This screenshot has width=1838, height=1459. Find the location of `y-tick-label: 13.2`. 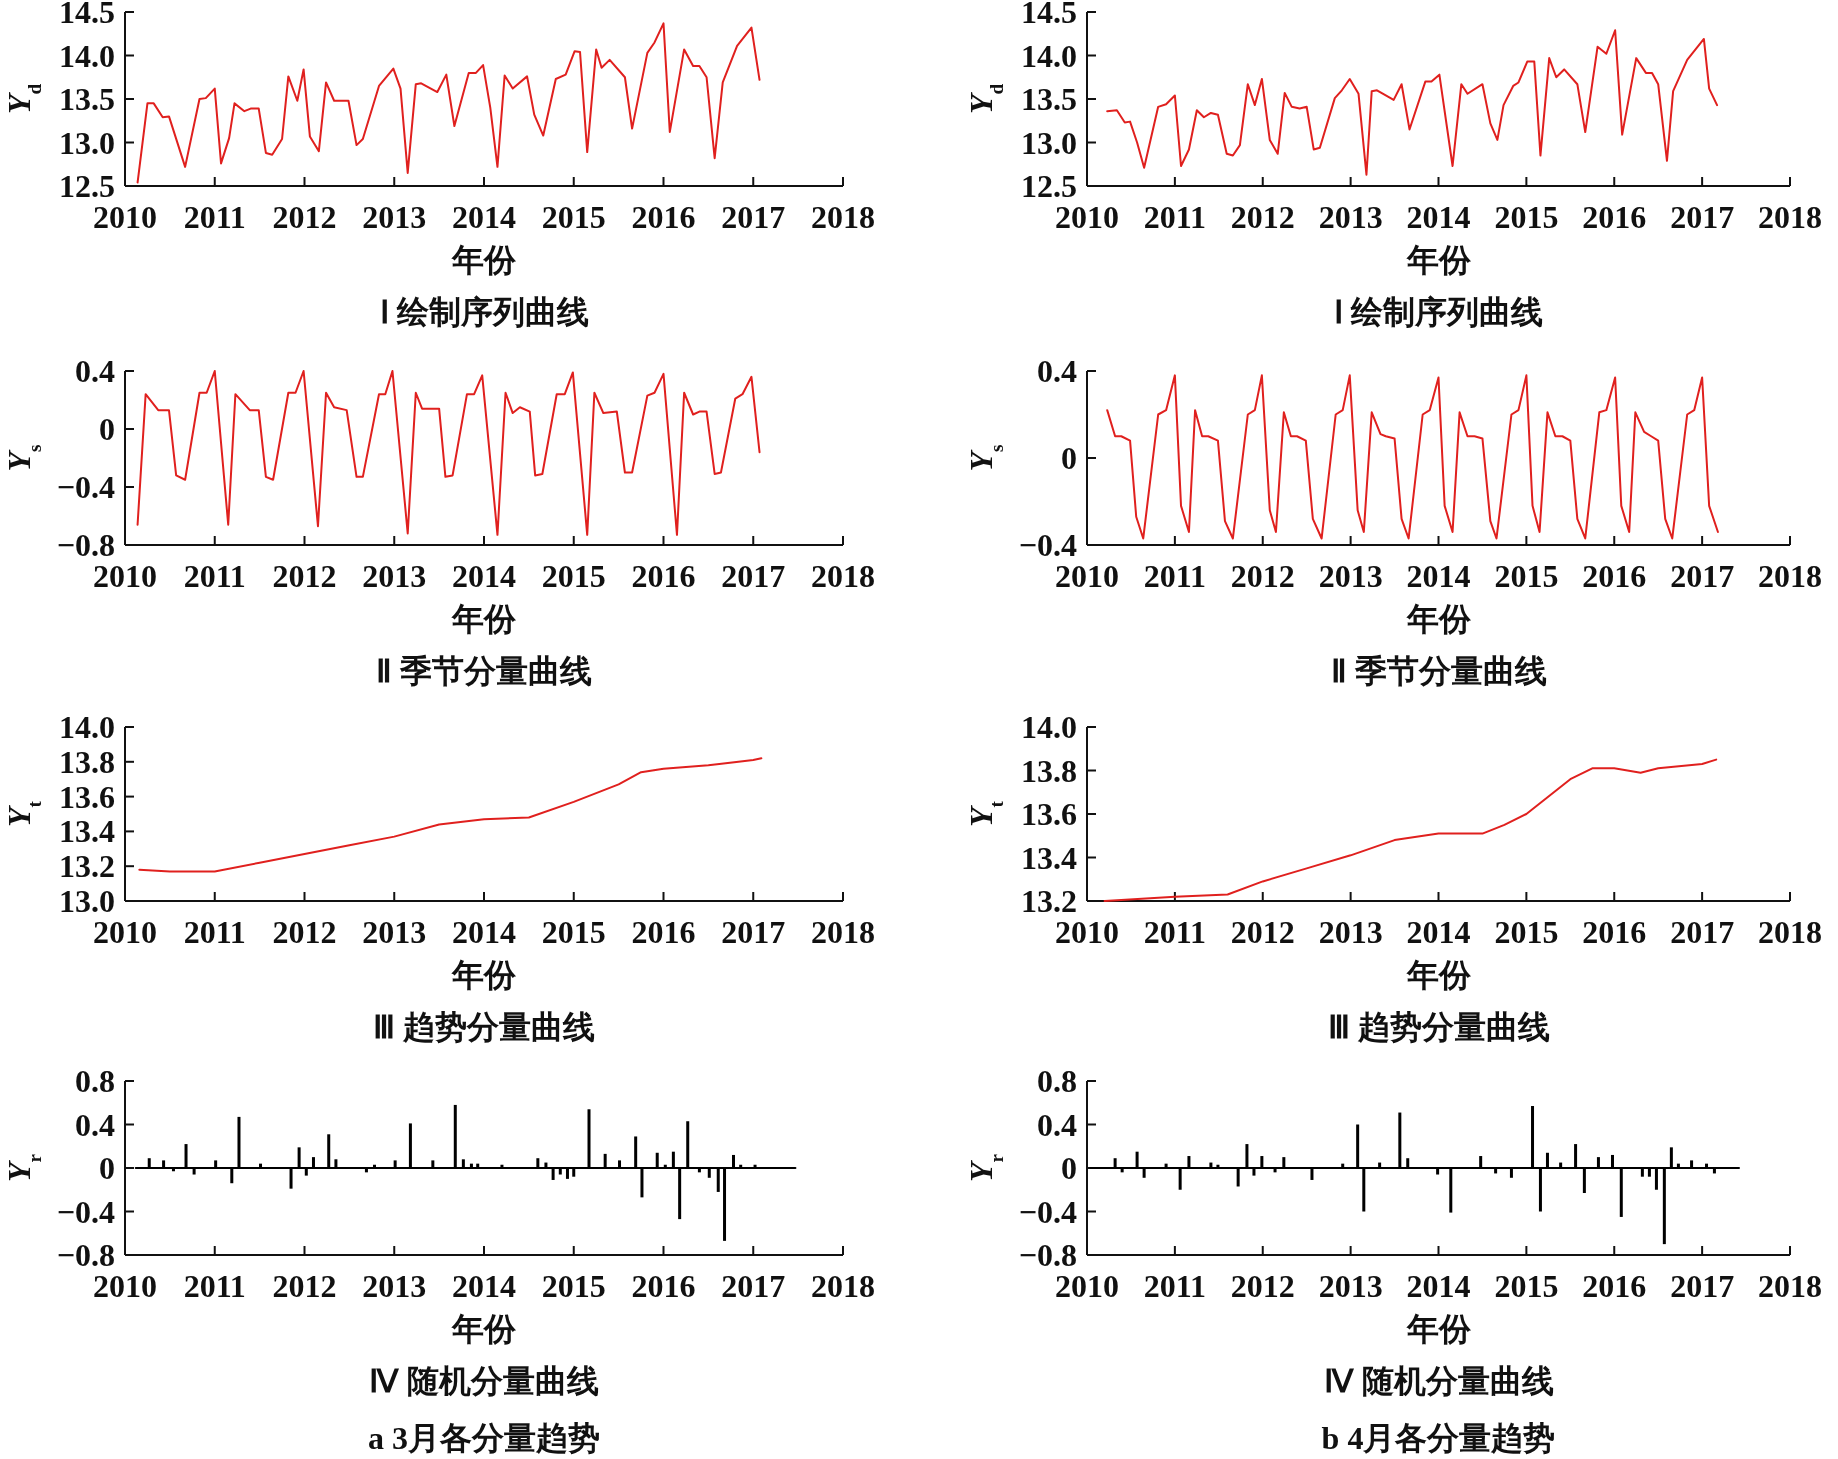

y-tick-label: 13.2 is located at coordinates (87, 866).